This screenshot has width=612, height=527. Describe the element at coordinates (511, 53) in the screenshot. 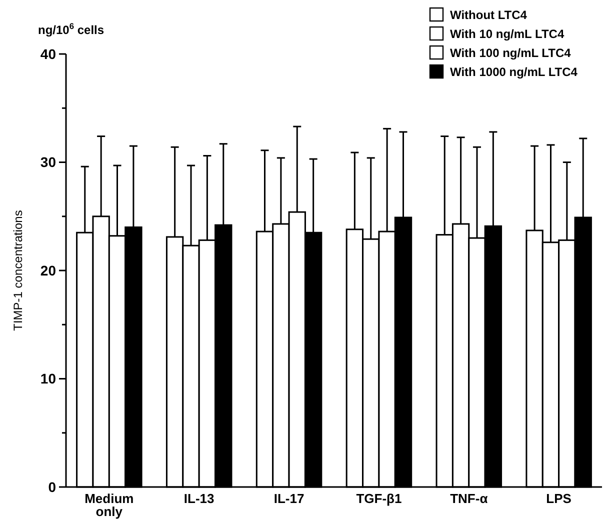

I see `legend-label: With 100 ng/mL LTC4` at that location.